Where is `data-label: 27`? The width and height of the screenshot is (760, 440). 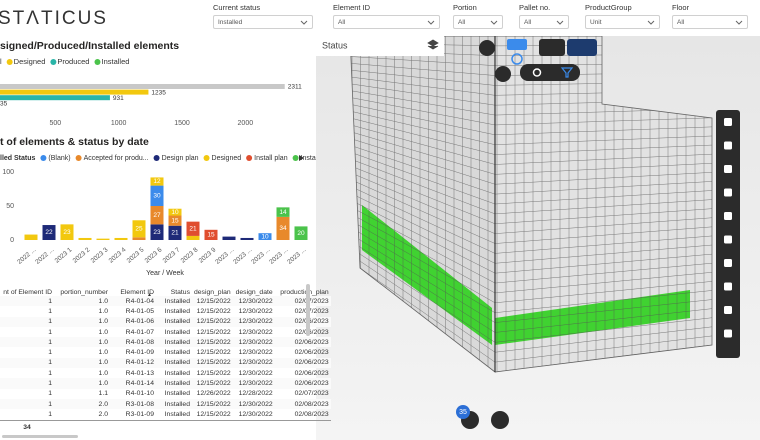 data-label: 27 is located at coordinates (157, 215).